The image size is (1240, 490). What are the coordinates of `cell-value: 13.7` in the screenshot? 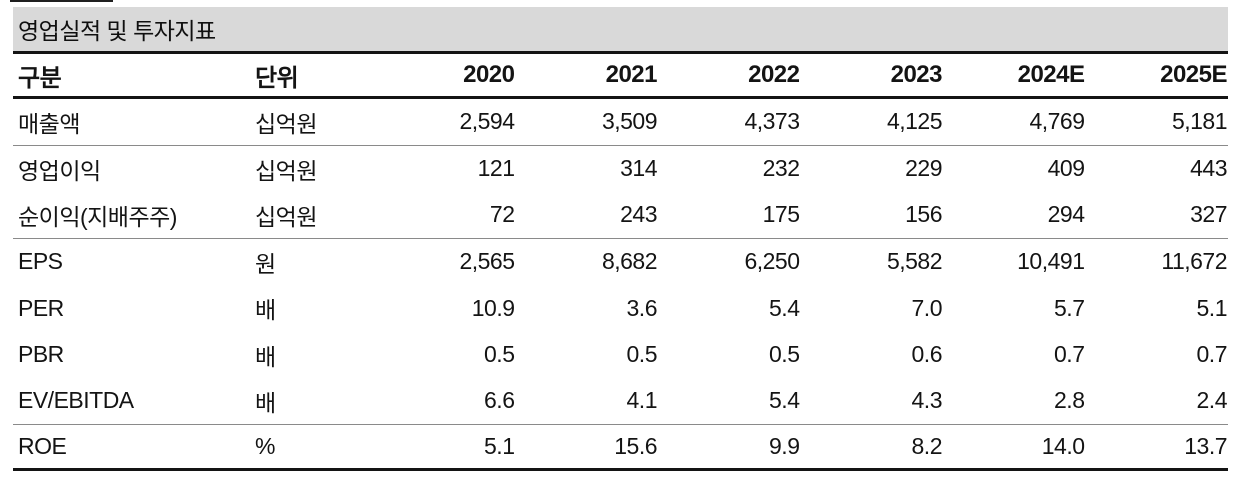 It's located at (1205, 445).